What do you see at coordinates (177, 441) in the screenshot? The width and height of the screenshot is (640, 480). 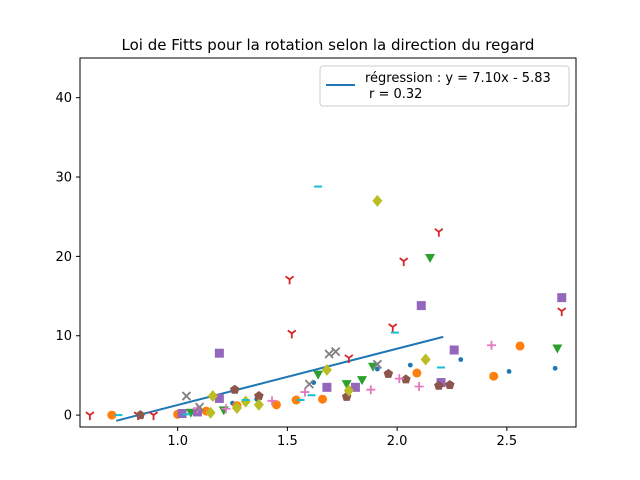 I see `x-tick-label: 1.0` at bounding box center [177, 441].